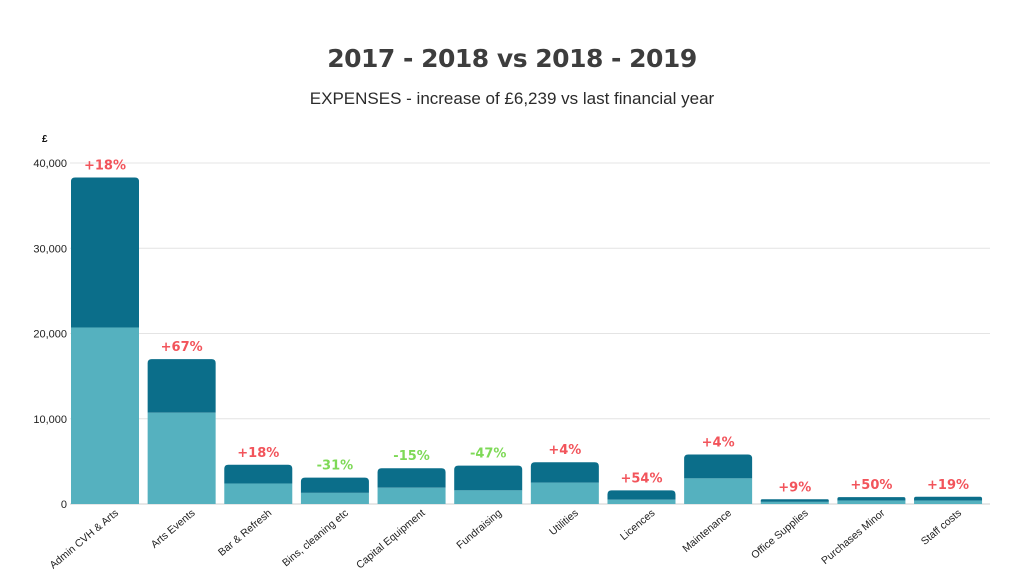 This screenshot has width=1024, height=576. I want to click on category-label: Maintenance, so click(707, 531).